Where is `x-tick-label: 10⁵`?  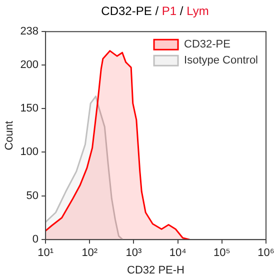 x-tick-label: 10⁵ is located at coordinates (222, 253).